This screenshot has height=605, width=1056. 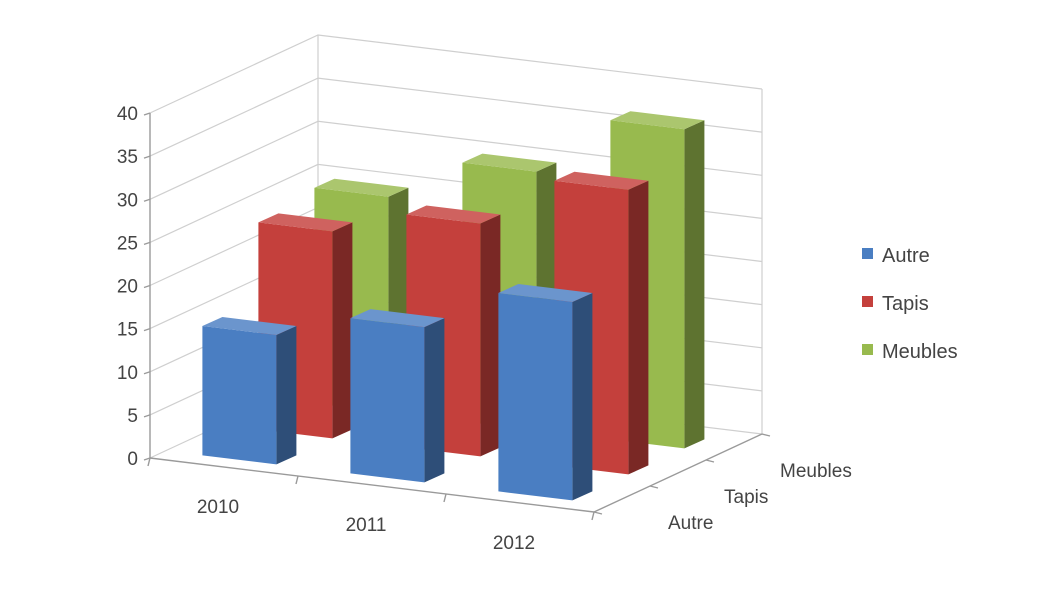 What do you see at coordinates (127, 200) in the screenshot?
I see `y-tick-label: 30` at bounding box center [127, 200].